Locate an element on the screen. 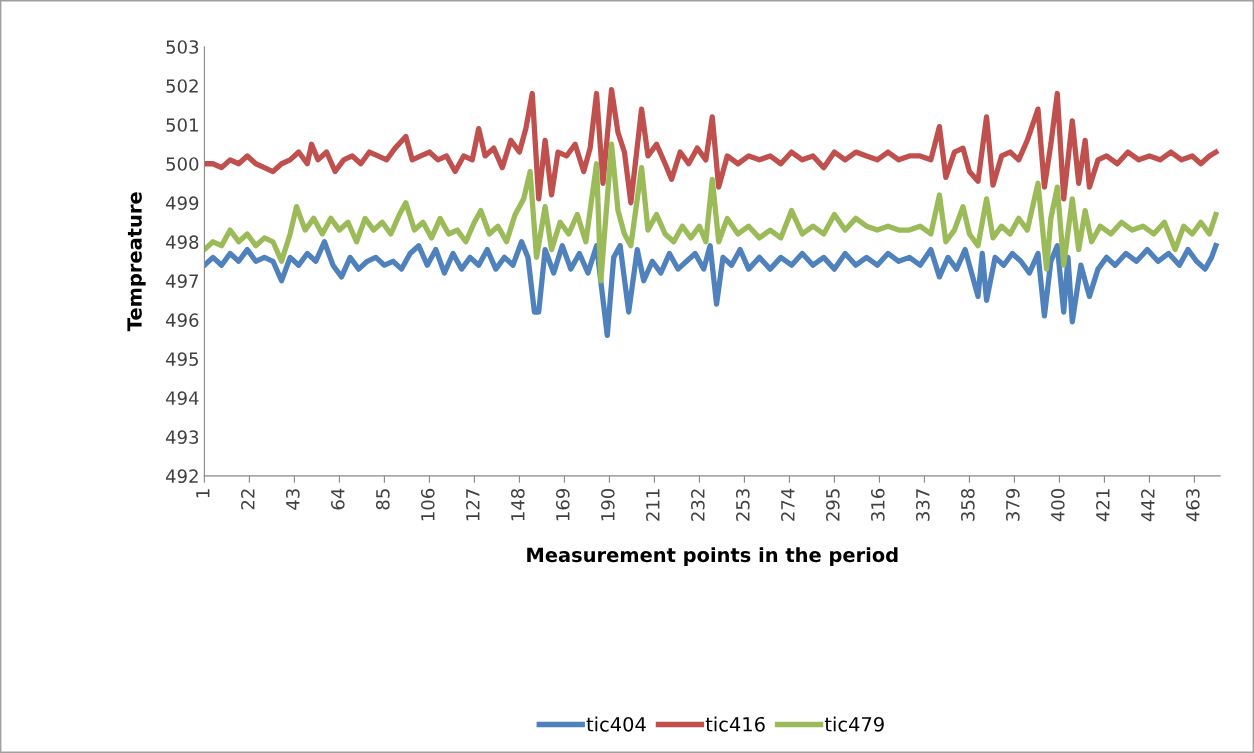 This screenshot has width=1254, height=753. x-axis-title: Measurement points in the period is located at coordinates (712, 556).